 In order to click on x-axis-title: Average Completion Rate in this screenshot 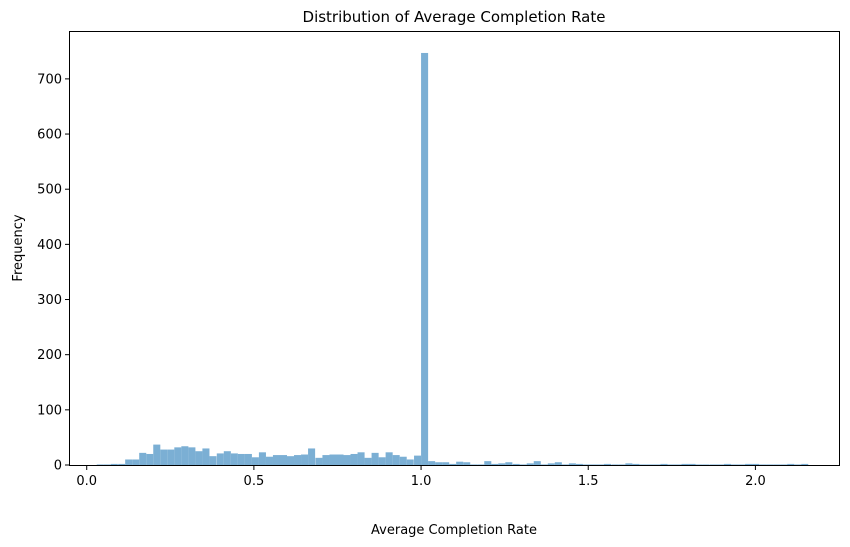, I will do `click(454, 530)`.